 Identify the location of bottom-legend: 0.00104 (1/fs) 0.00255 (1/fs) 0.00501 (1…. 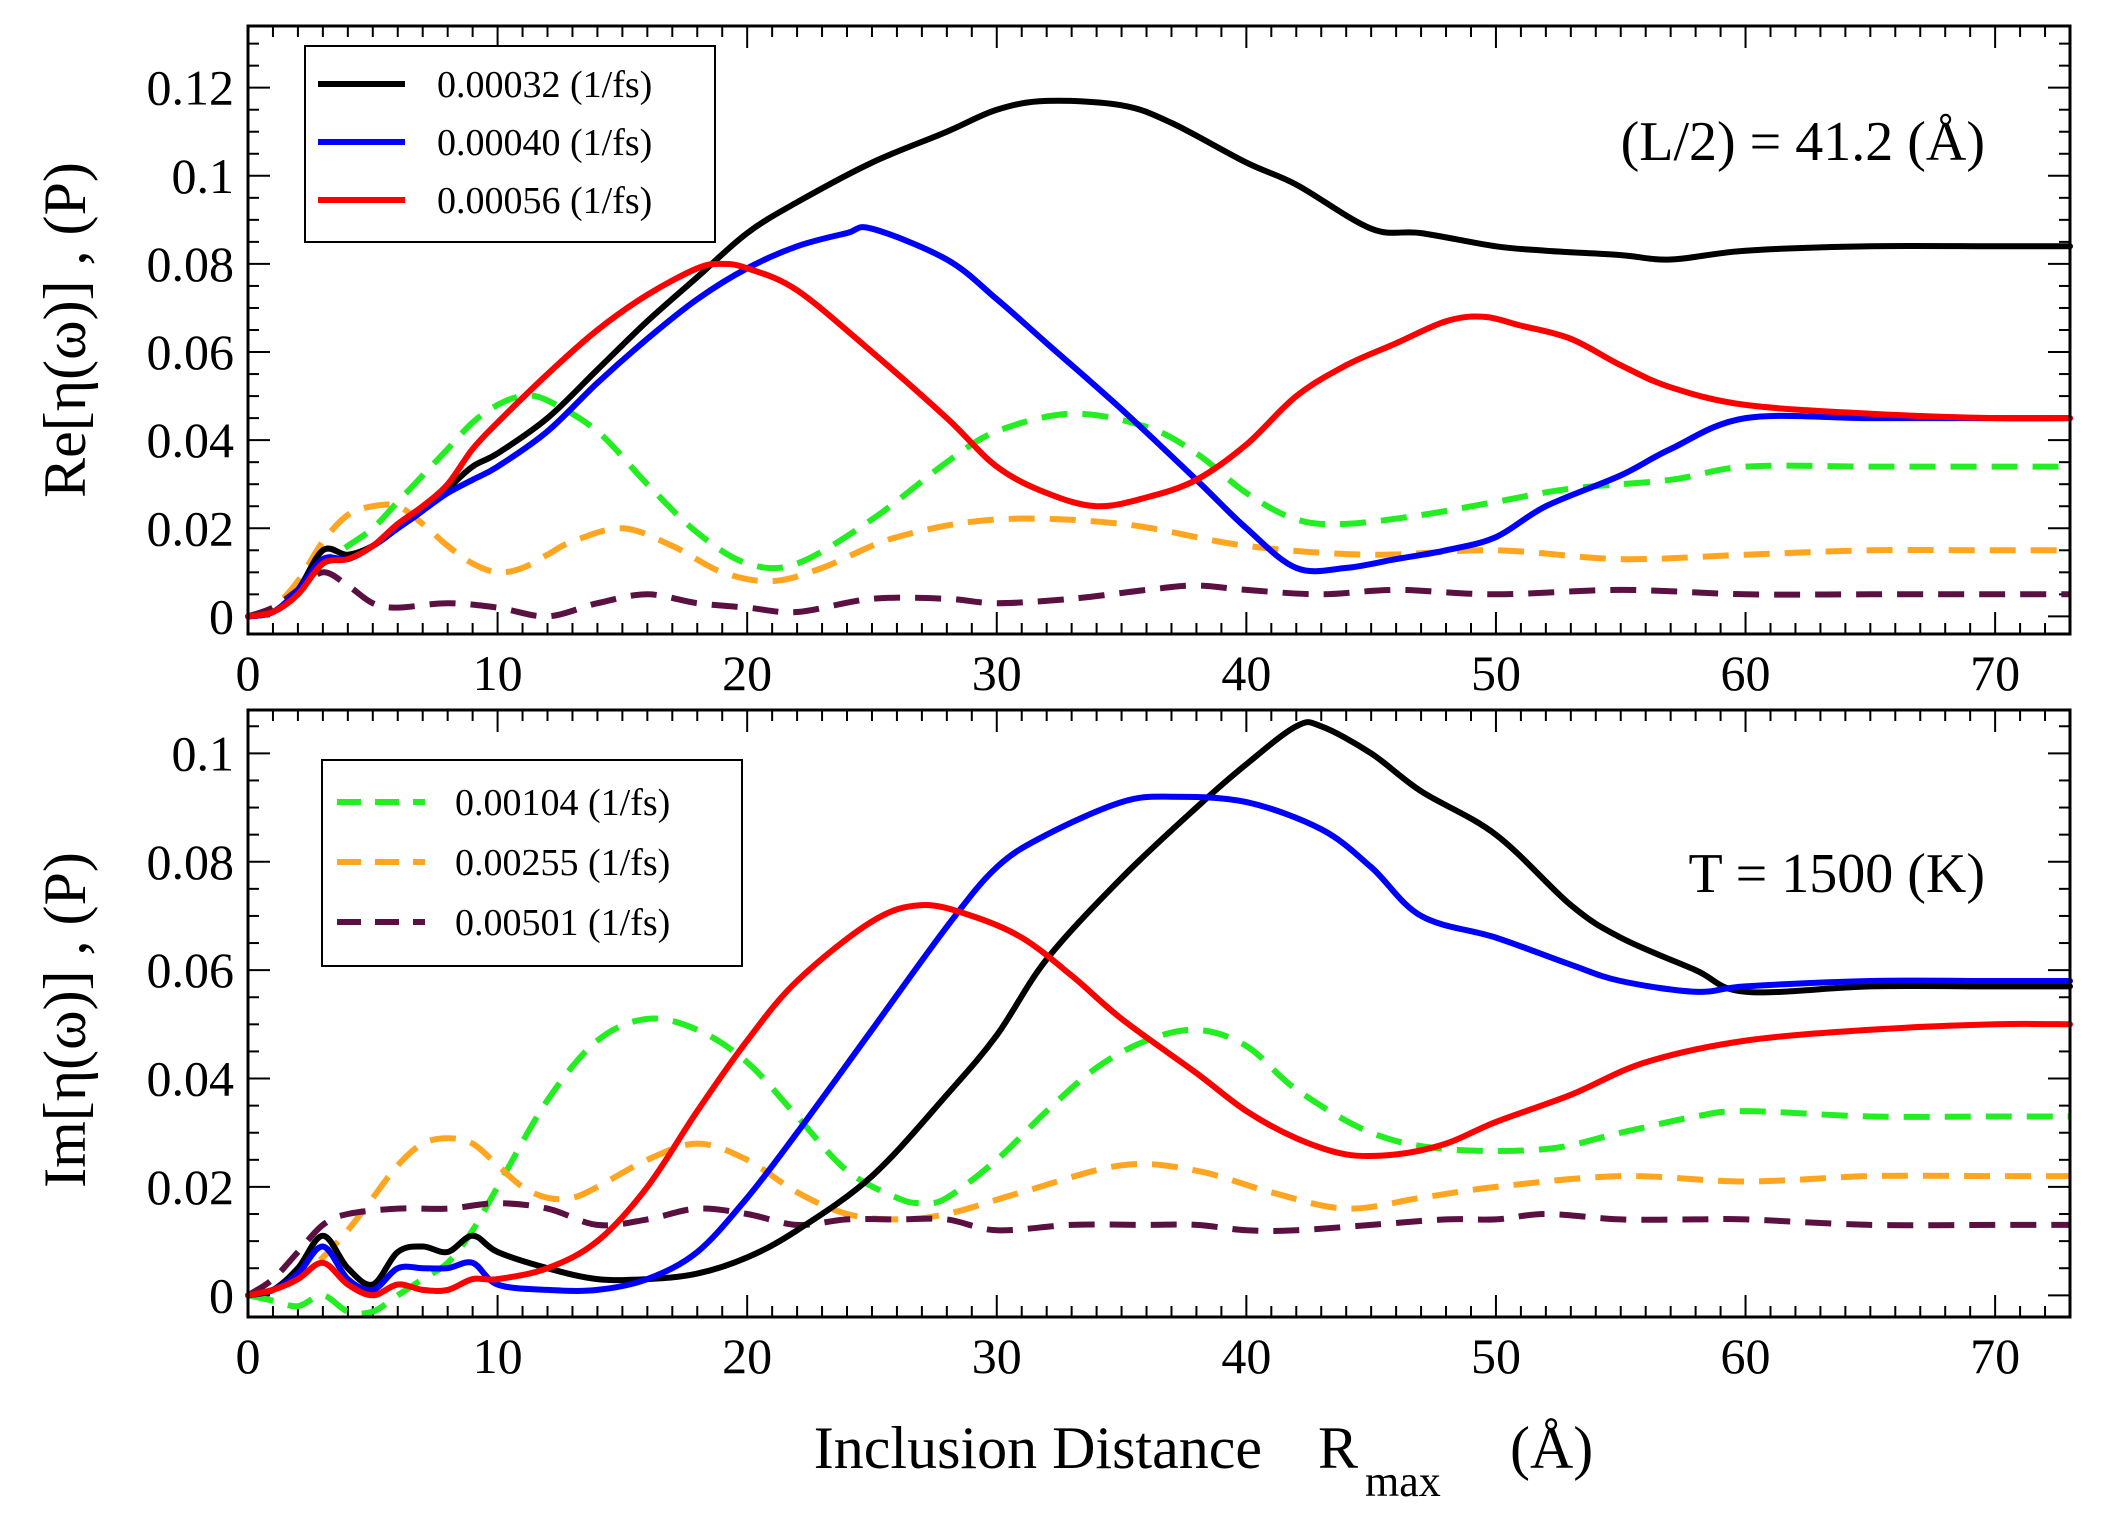
(532, 863).